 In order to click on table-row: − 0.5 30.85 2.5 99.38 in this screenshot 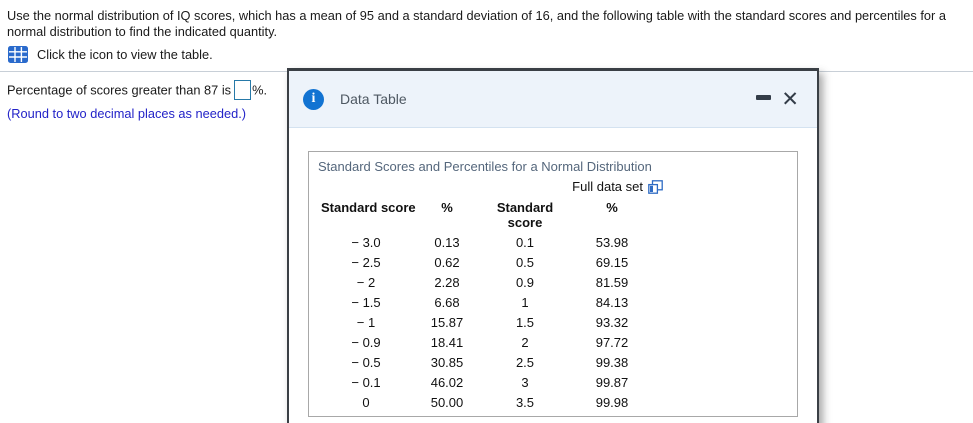, I will do `click(489, 363)`.